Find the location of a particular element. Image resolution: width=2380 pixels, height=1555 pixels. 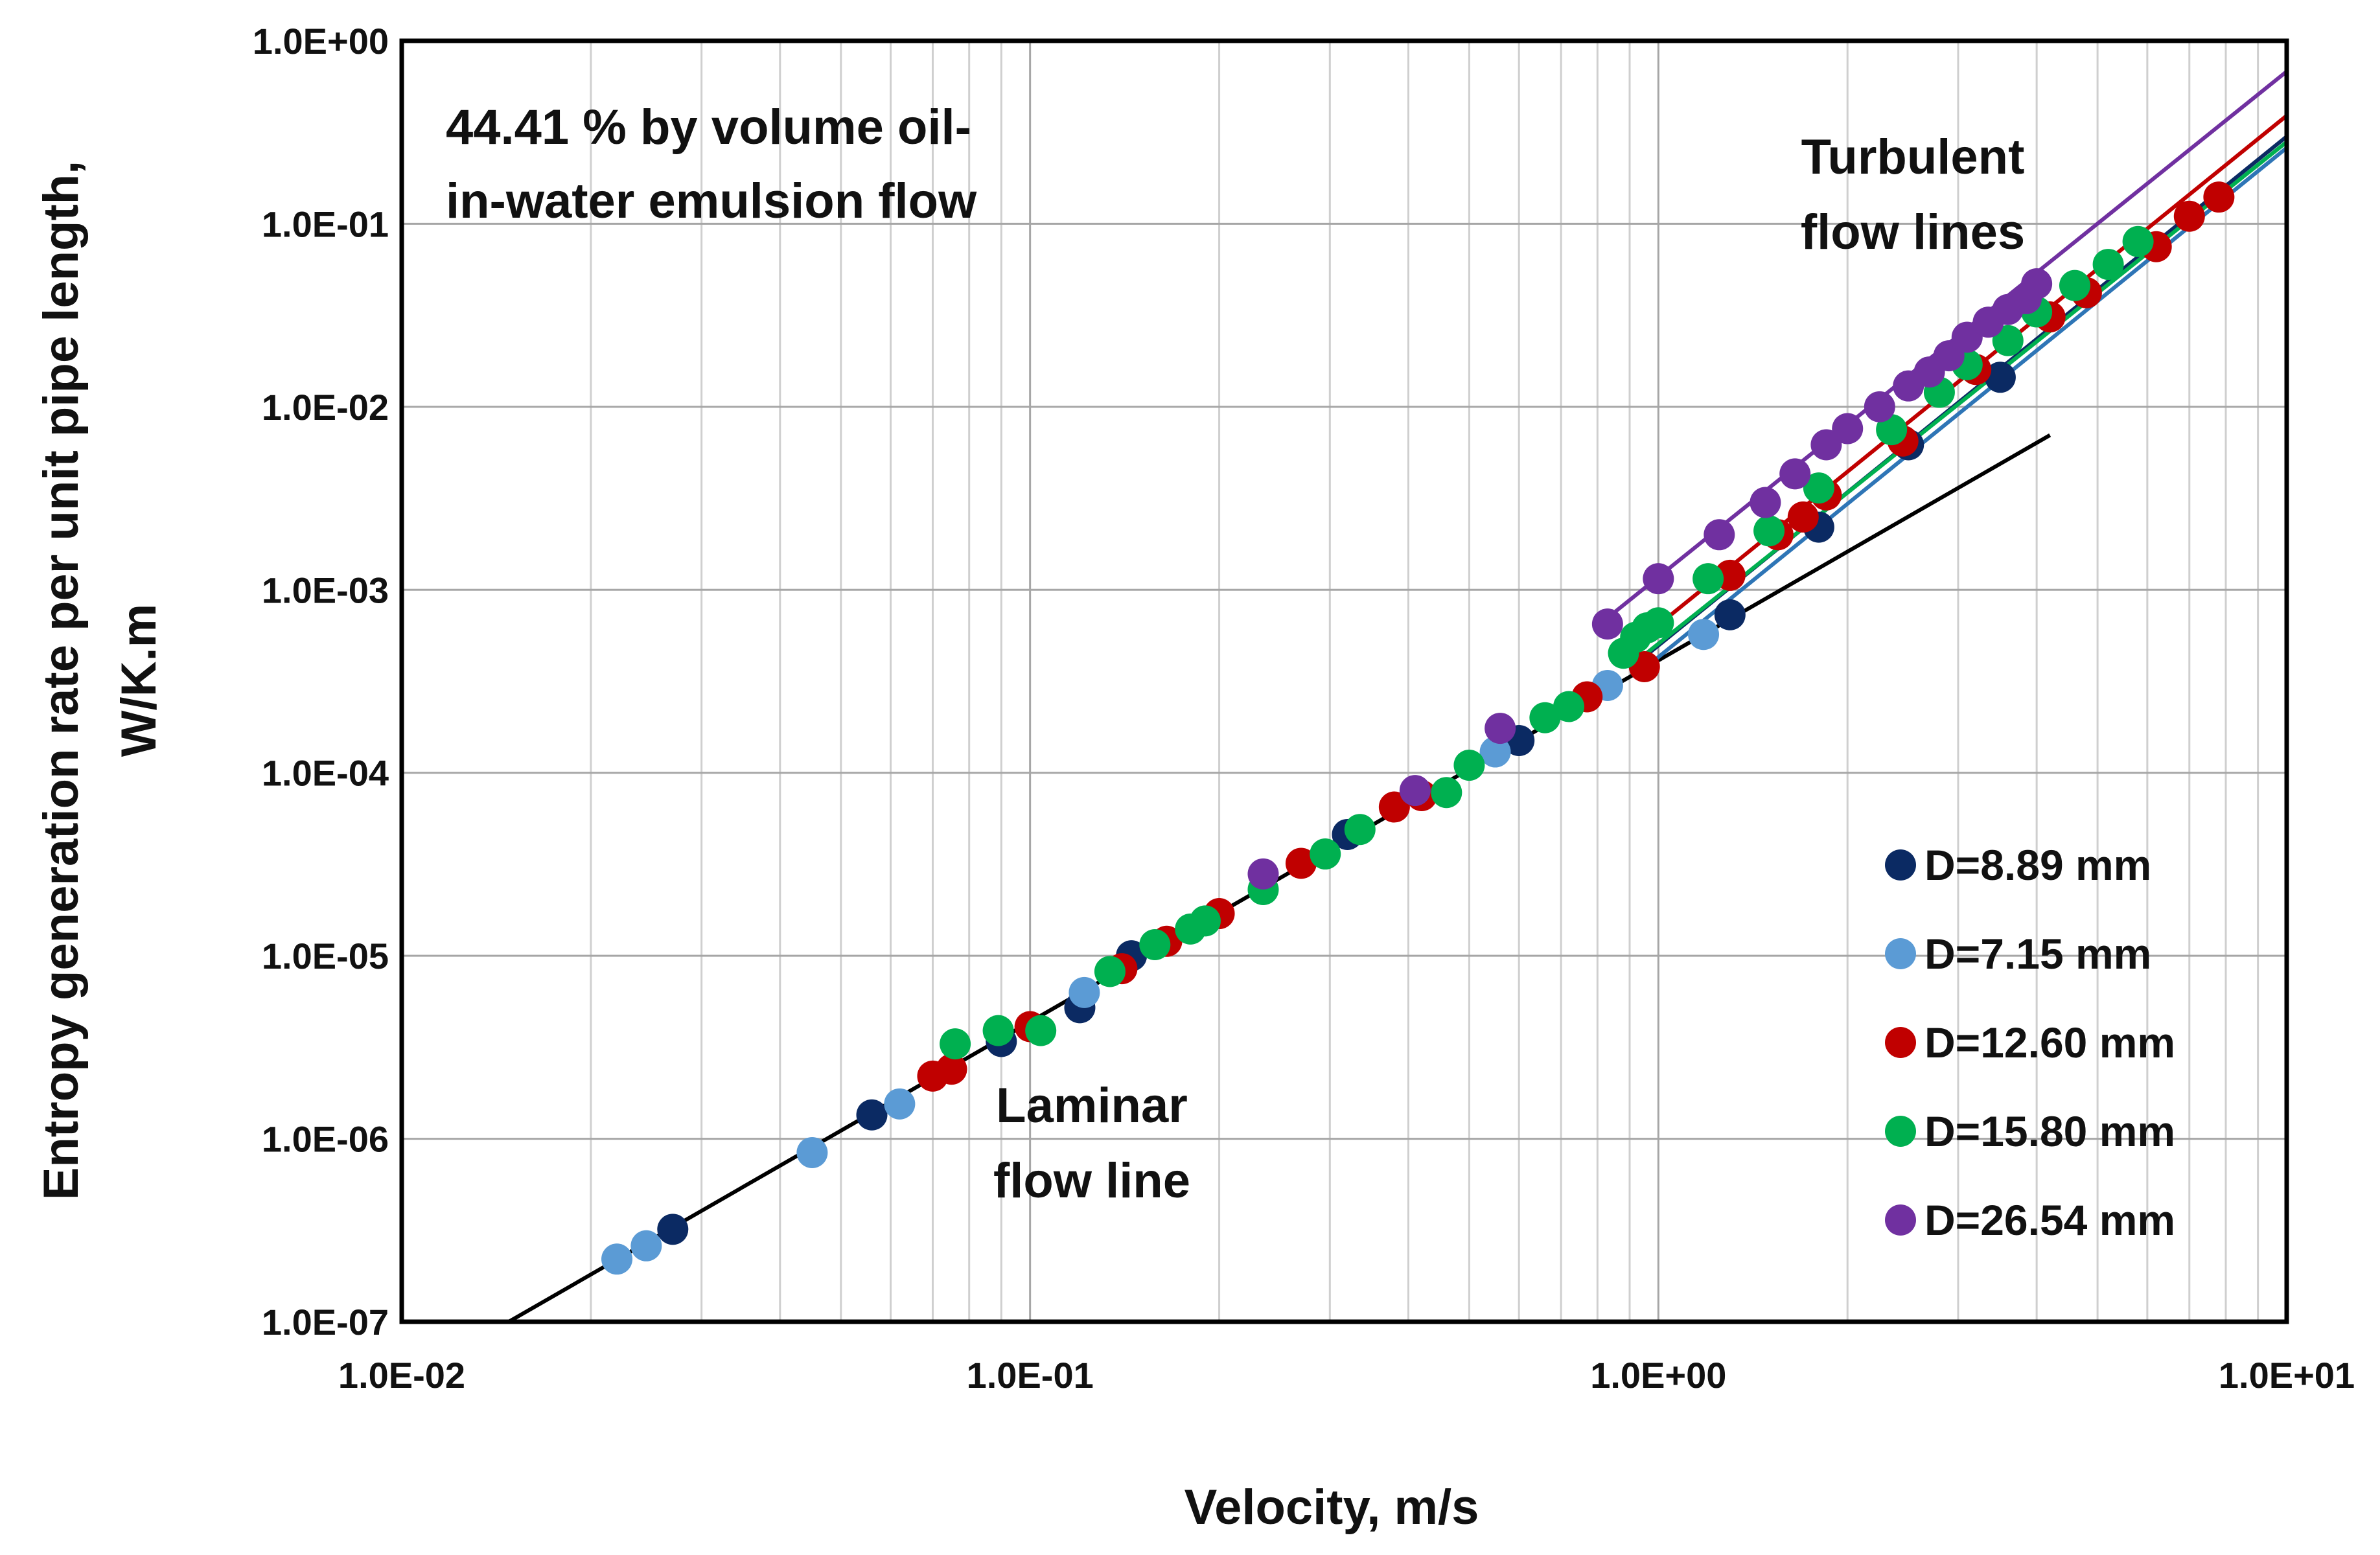

chart-title-line1: 44.41 % by volume oil- is located at coordinates (709, 127).